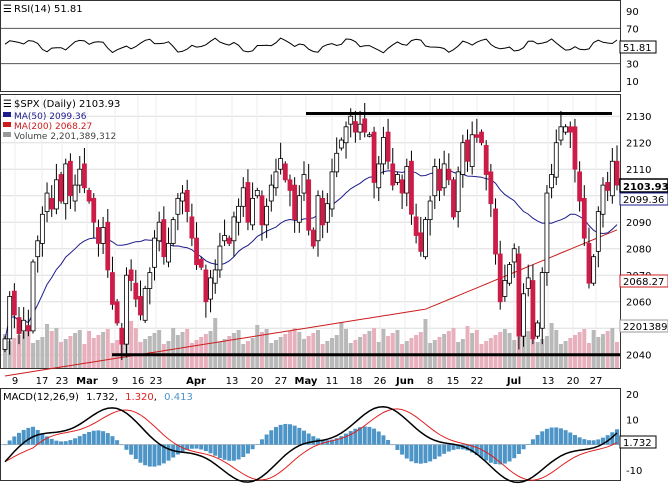 This screenshot has height=486, width=668. Describe the element at coordinates (638, 170) in the screenshot. I see `price-tick-label: 2110` at that location.